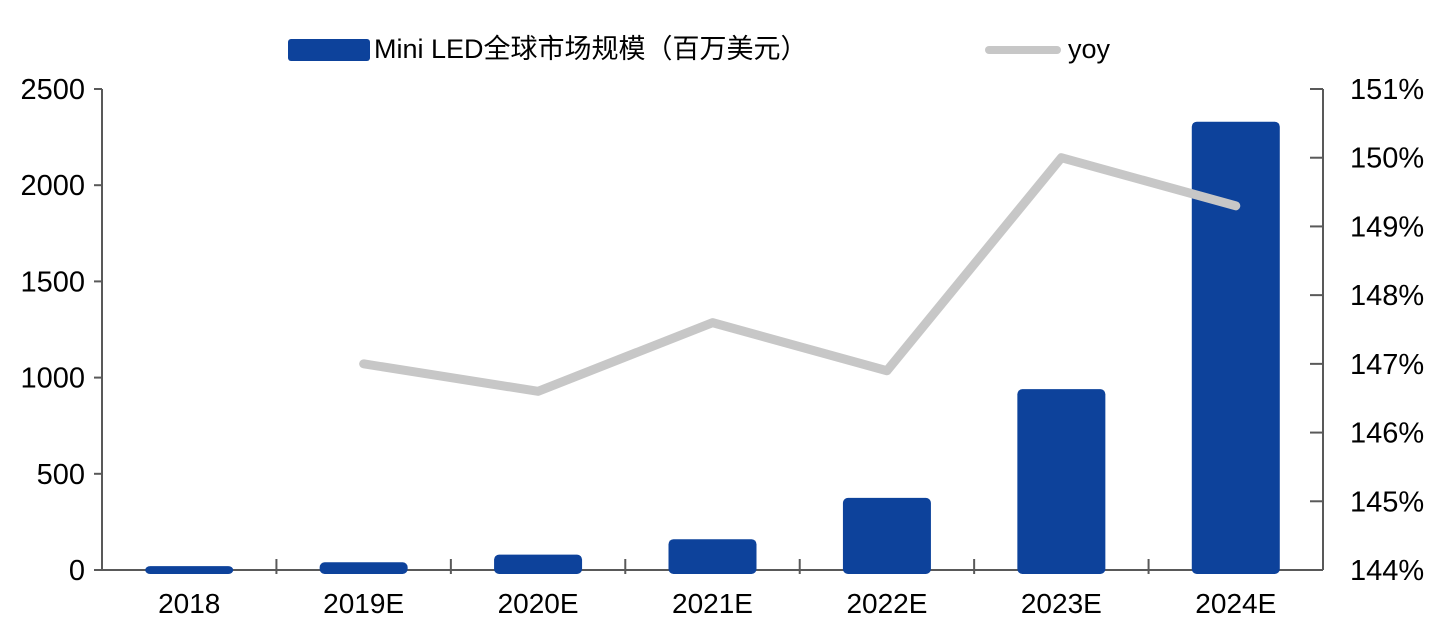 The image size is (1446, 637). I want to click on right-axis-tick-label: 151%, so click(1387, 90).